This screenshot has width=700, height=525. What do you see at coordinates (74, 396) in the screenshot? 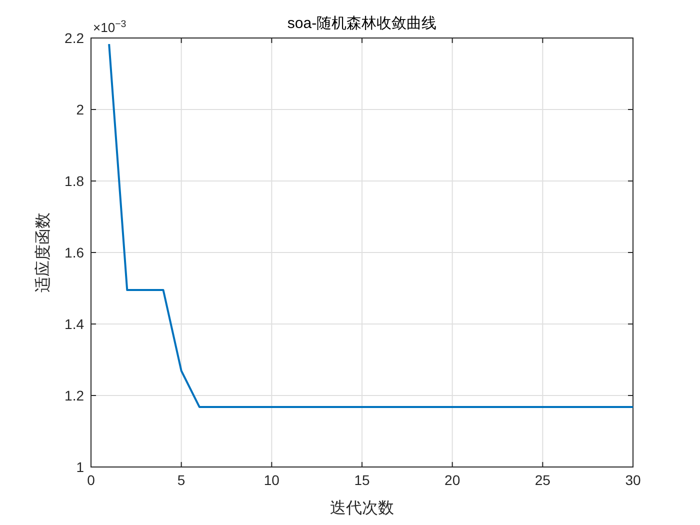
I see `y-tick-label: 1.2` at bounding box center [74, 396].